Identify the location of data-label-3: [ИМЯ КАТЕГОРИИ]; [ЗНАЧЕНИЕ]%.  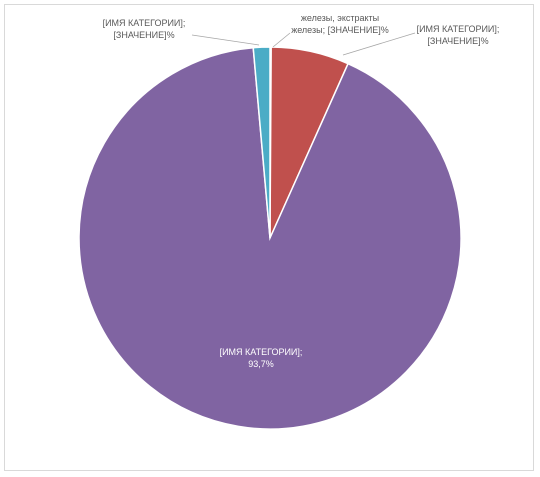
(144, 29).